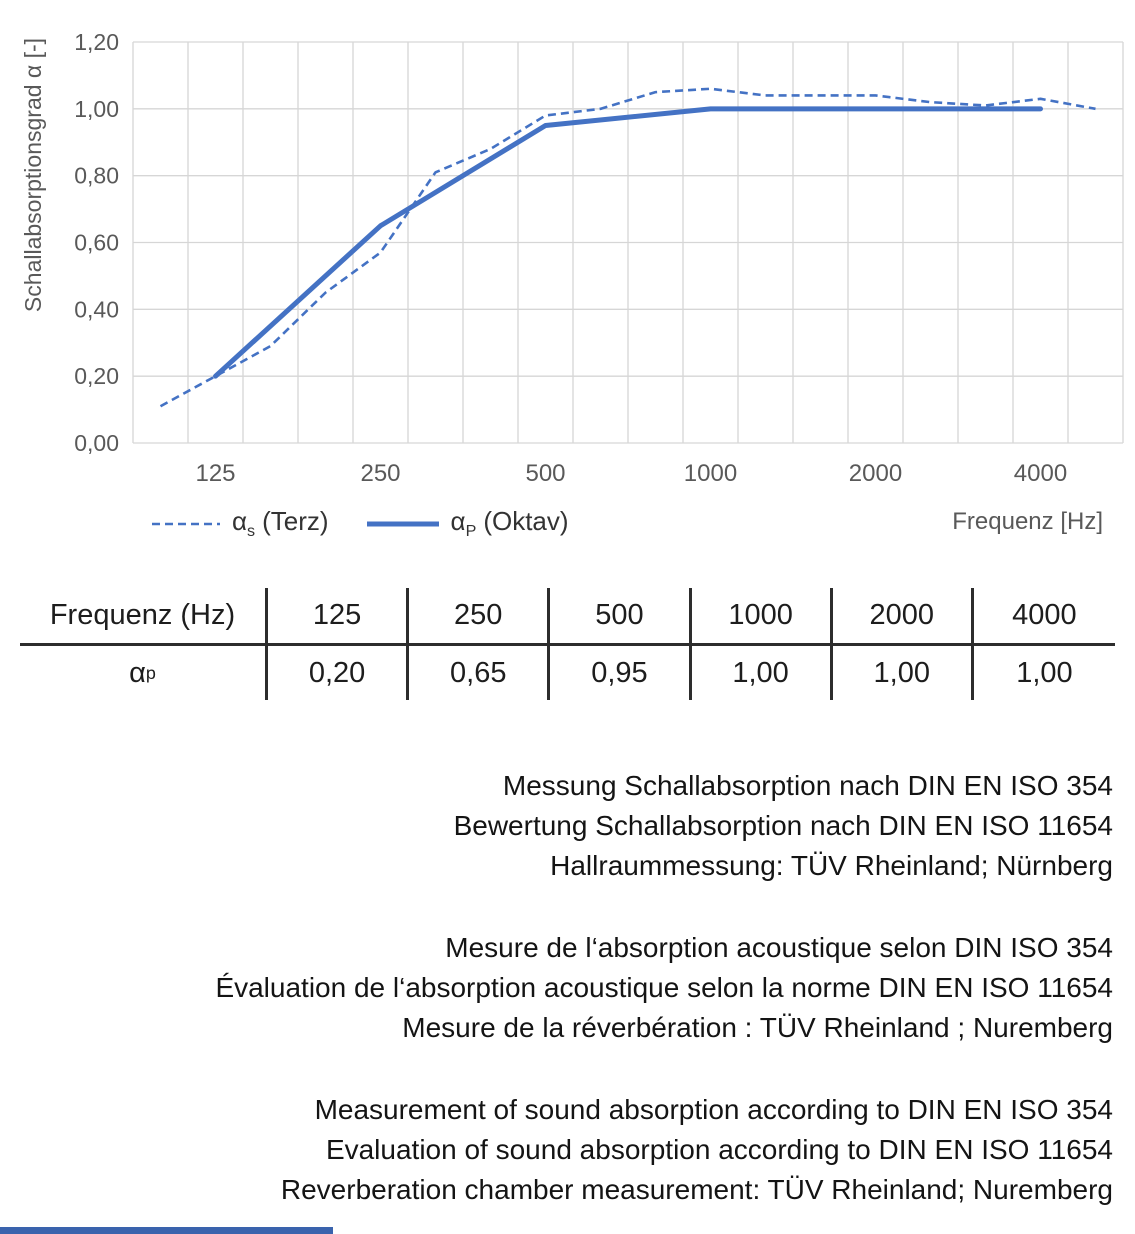  What do you see at coordinates (480, 617) in the screenshot?
I see `table-header-250: 250` at bounding box center [480, 617].